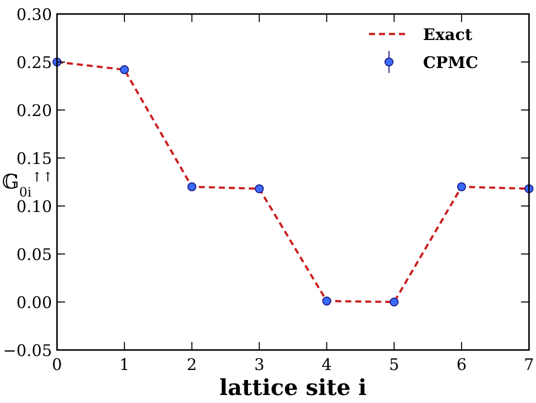 The width and height of the screenshot is (536, 403). Describe the element at coordinates (27, 350) in the screenshot. I see `y-tick-label: −0.05` at that location.